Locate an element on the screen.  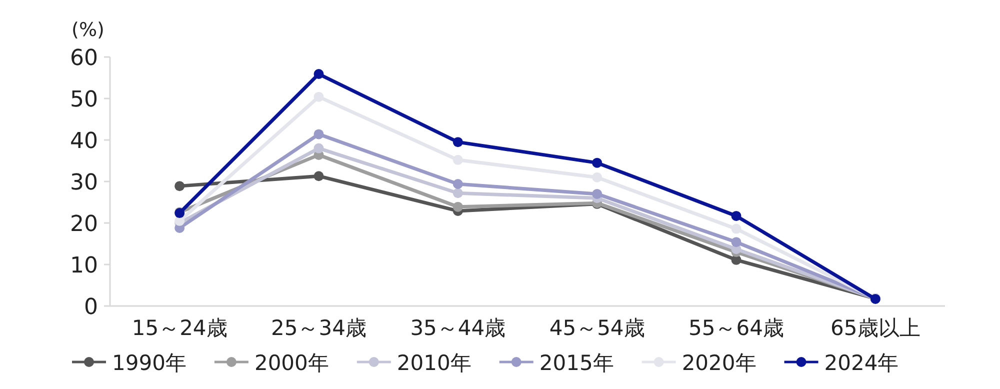
legend-label: 2000年 is located at coordinates (291, 363).